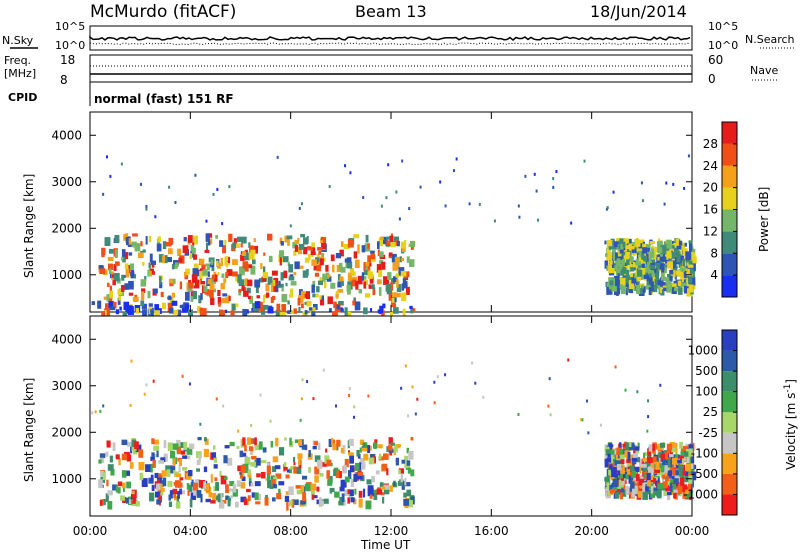 The image size is (800, 554). I want to click on velocity-colorbar-segment, so click(729, 422).